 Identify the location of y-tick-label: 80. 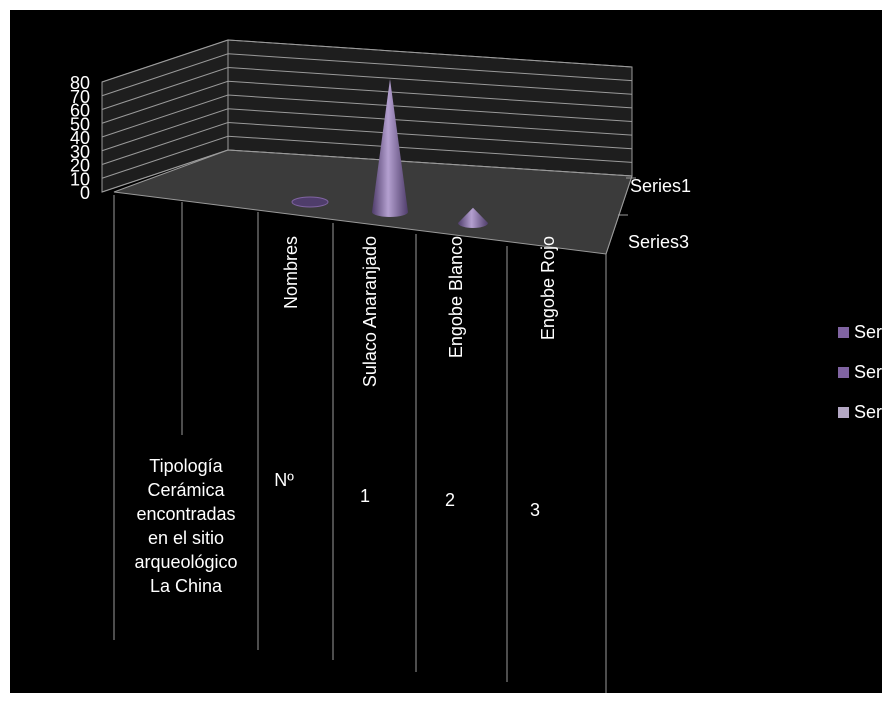
(80, 83).